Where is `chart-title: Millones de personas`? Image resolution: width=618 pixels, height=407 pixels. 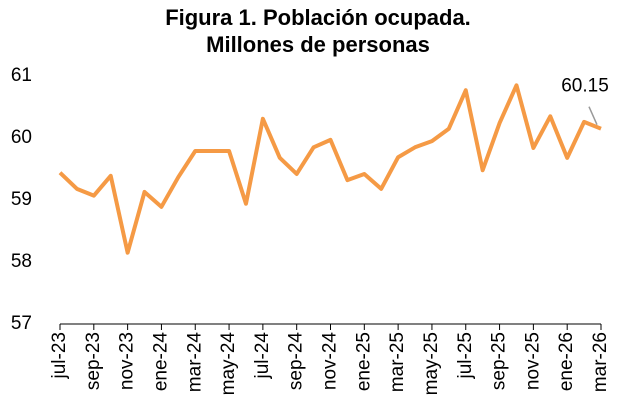 chart-title: Millones de personas is located at coordinates (318, 44).